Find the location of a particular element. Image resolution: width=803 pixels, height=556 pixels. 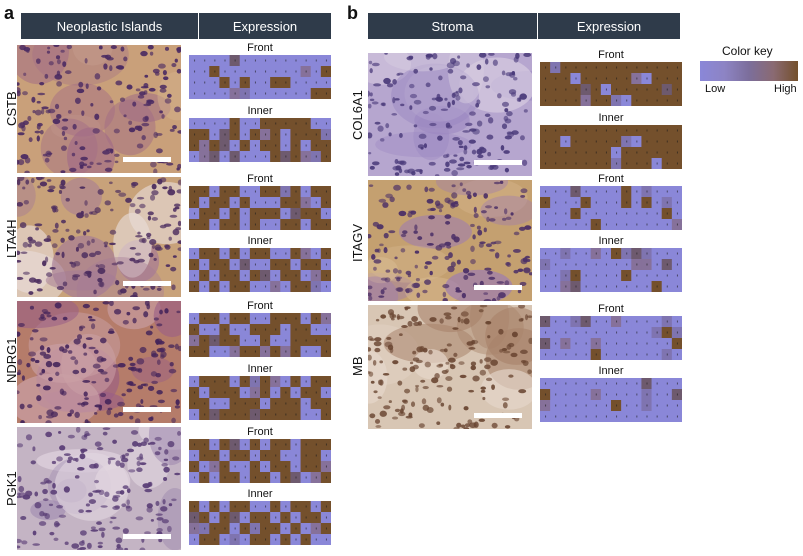

heatmap-inner-label: Inner is located at coordinates (611, 241).